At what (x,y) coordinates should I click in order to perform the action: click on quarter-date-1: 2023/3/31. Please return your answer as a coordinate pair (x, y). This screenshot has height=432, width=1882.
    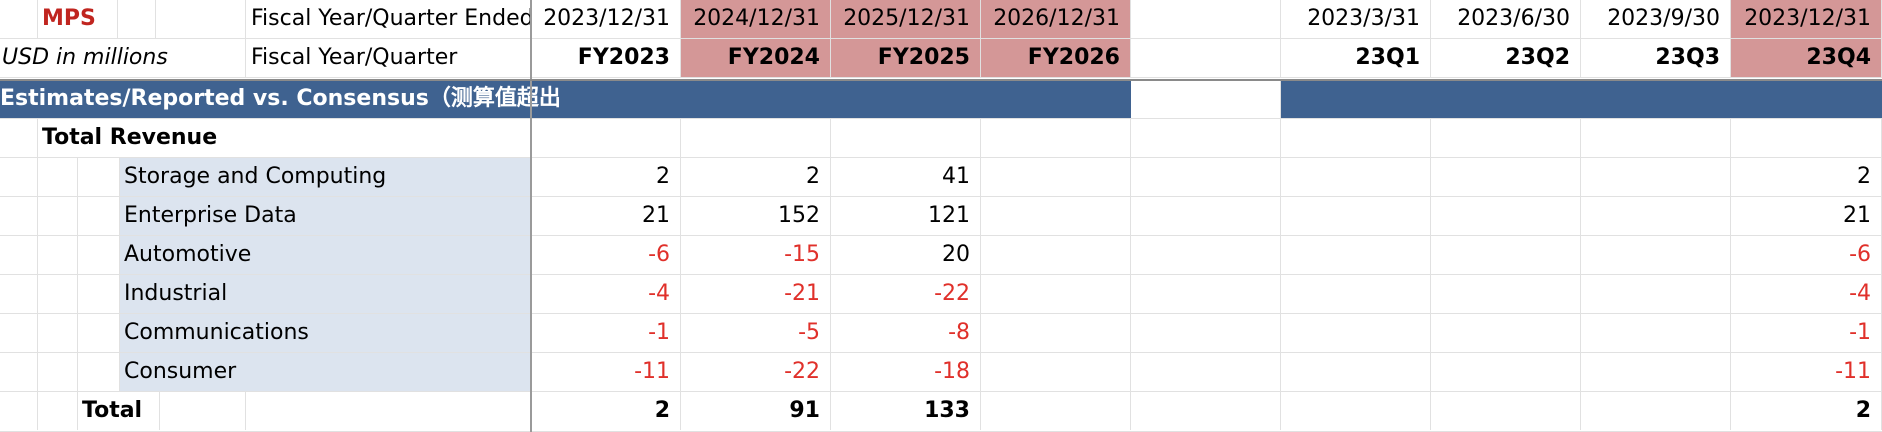
    Looking at the image, I should click on (1356, 19).